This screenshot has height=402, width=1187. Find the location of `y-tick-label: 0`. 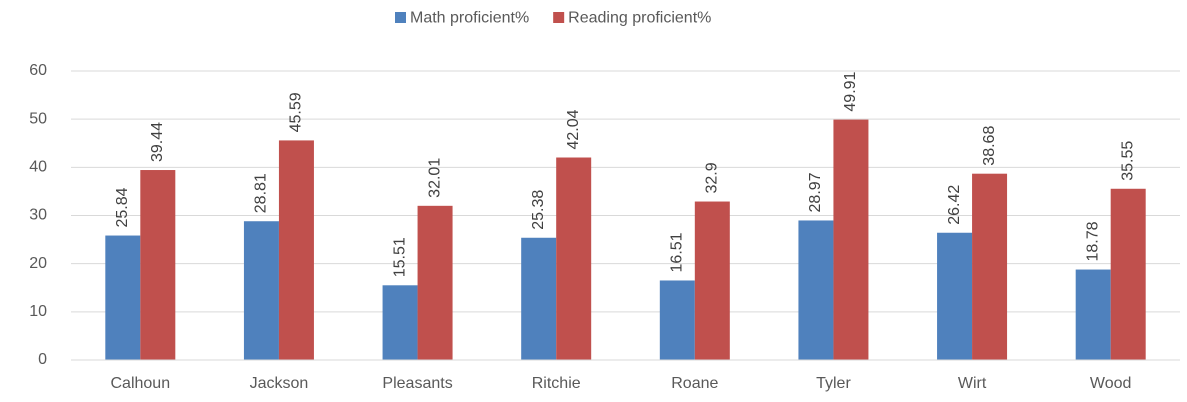

y-tick-label: 0 is located at coordinates (42, 359).